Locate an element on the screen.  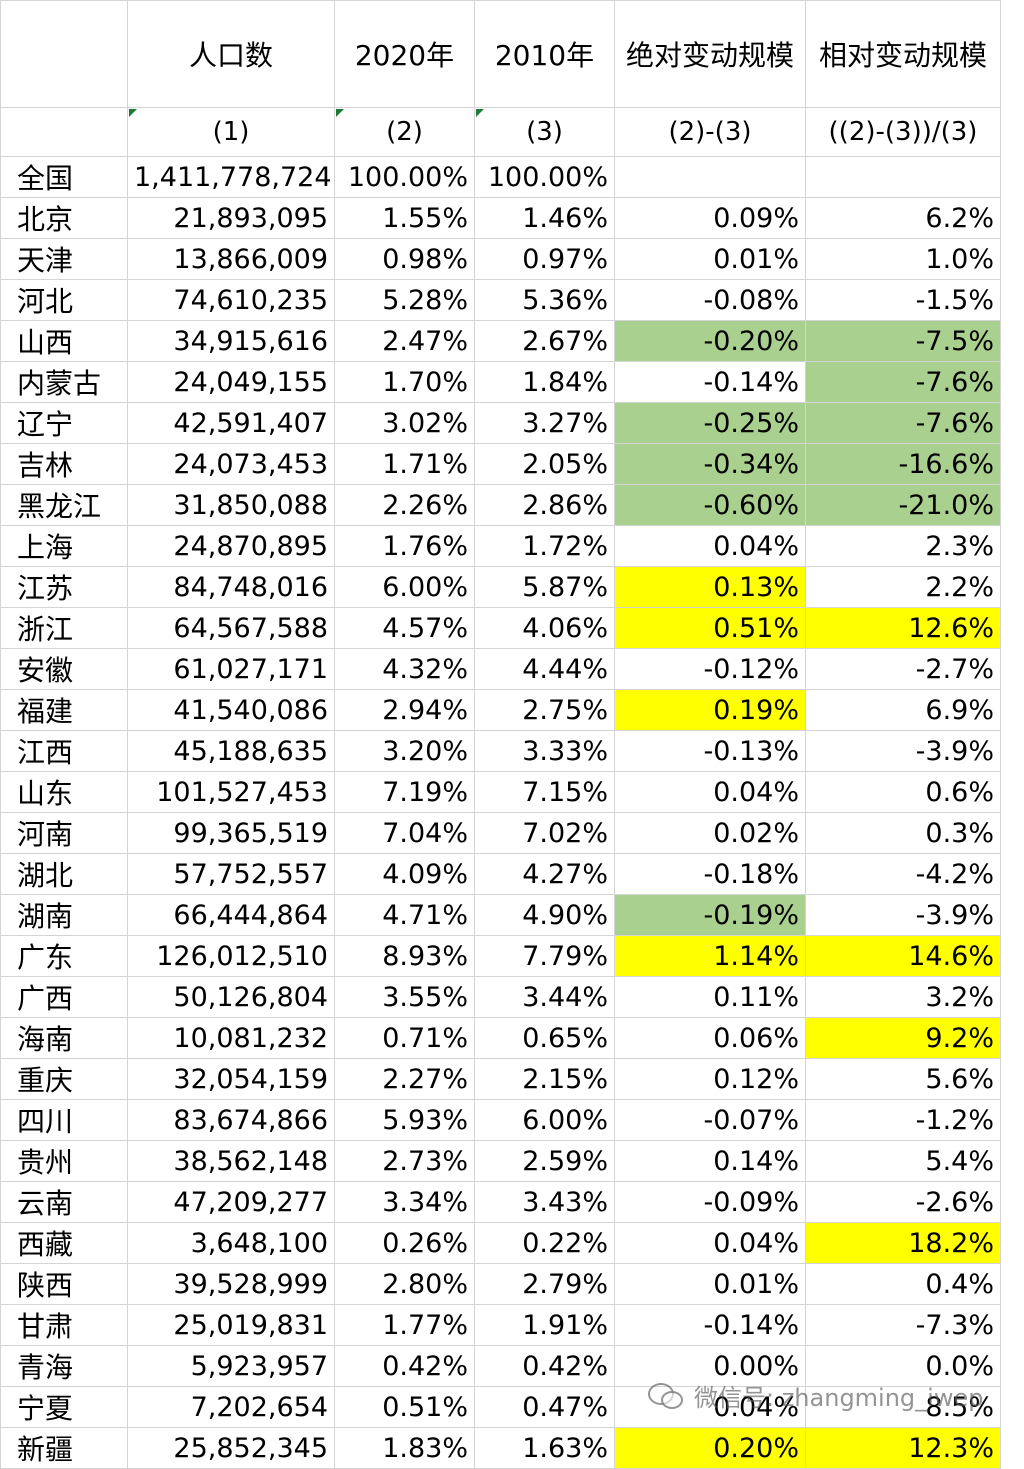
cell-region: 河南 is located at coordinates (64, 833).